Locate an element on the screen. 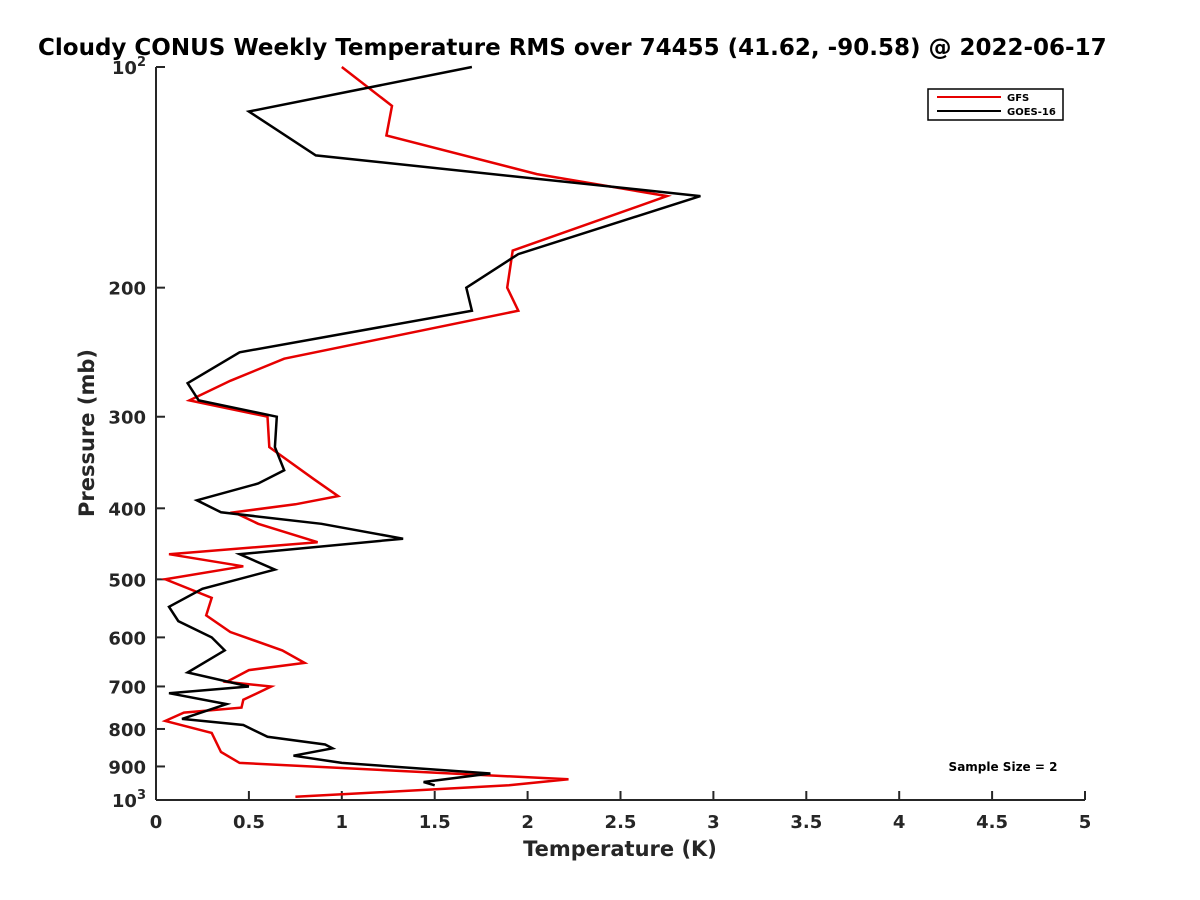  y-tick-label: 400 is located at coordinates (127, 509).